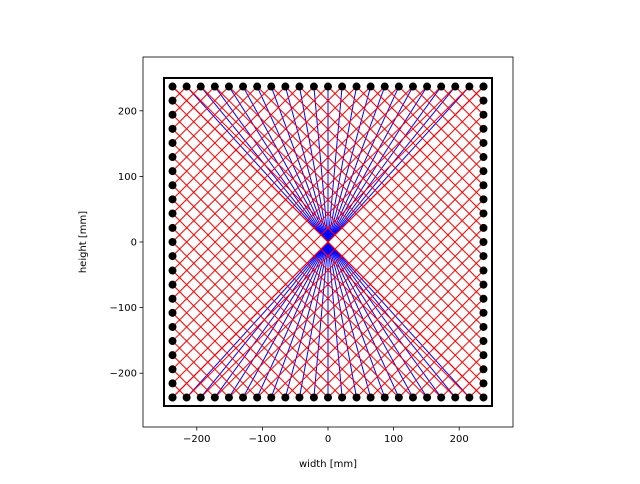 This screenshot has width=640, height=484. I want to click on x-tick-label: 200, so click(459, 439).